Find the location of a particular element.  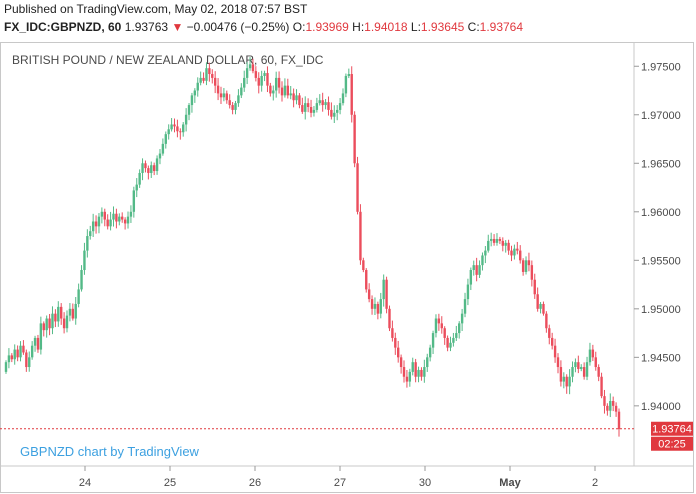

arrow-down-icon: ▼ is located at coordinates (177, 27).